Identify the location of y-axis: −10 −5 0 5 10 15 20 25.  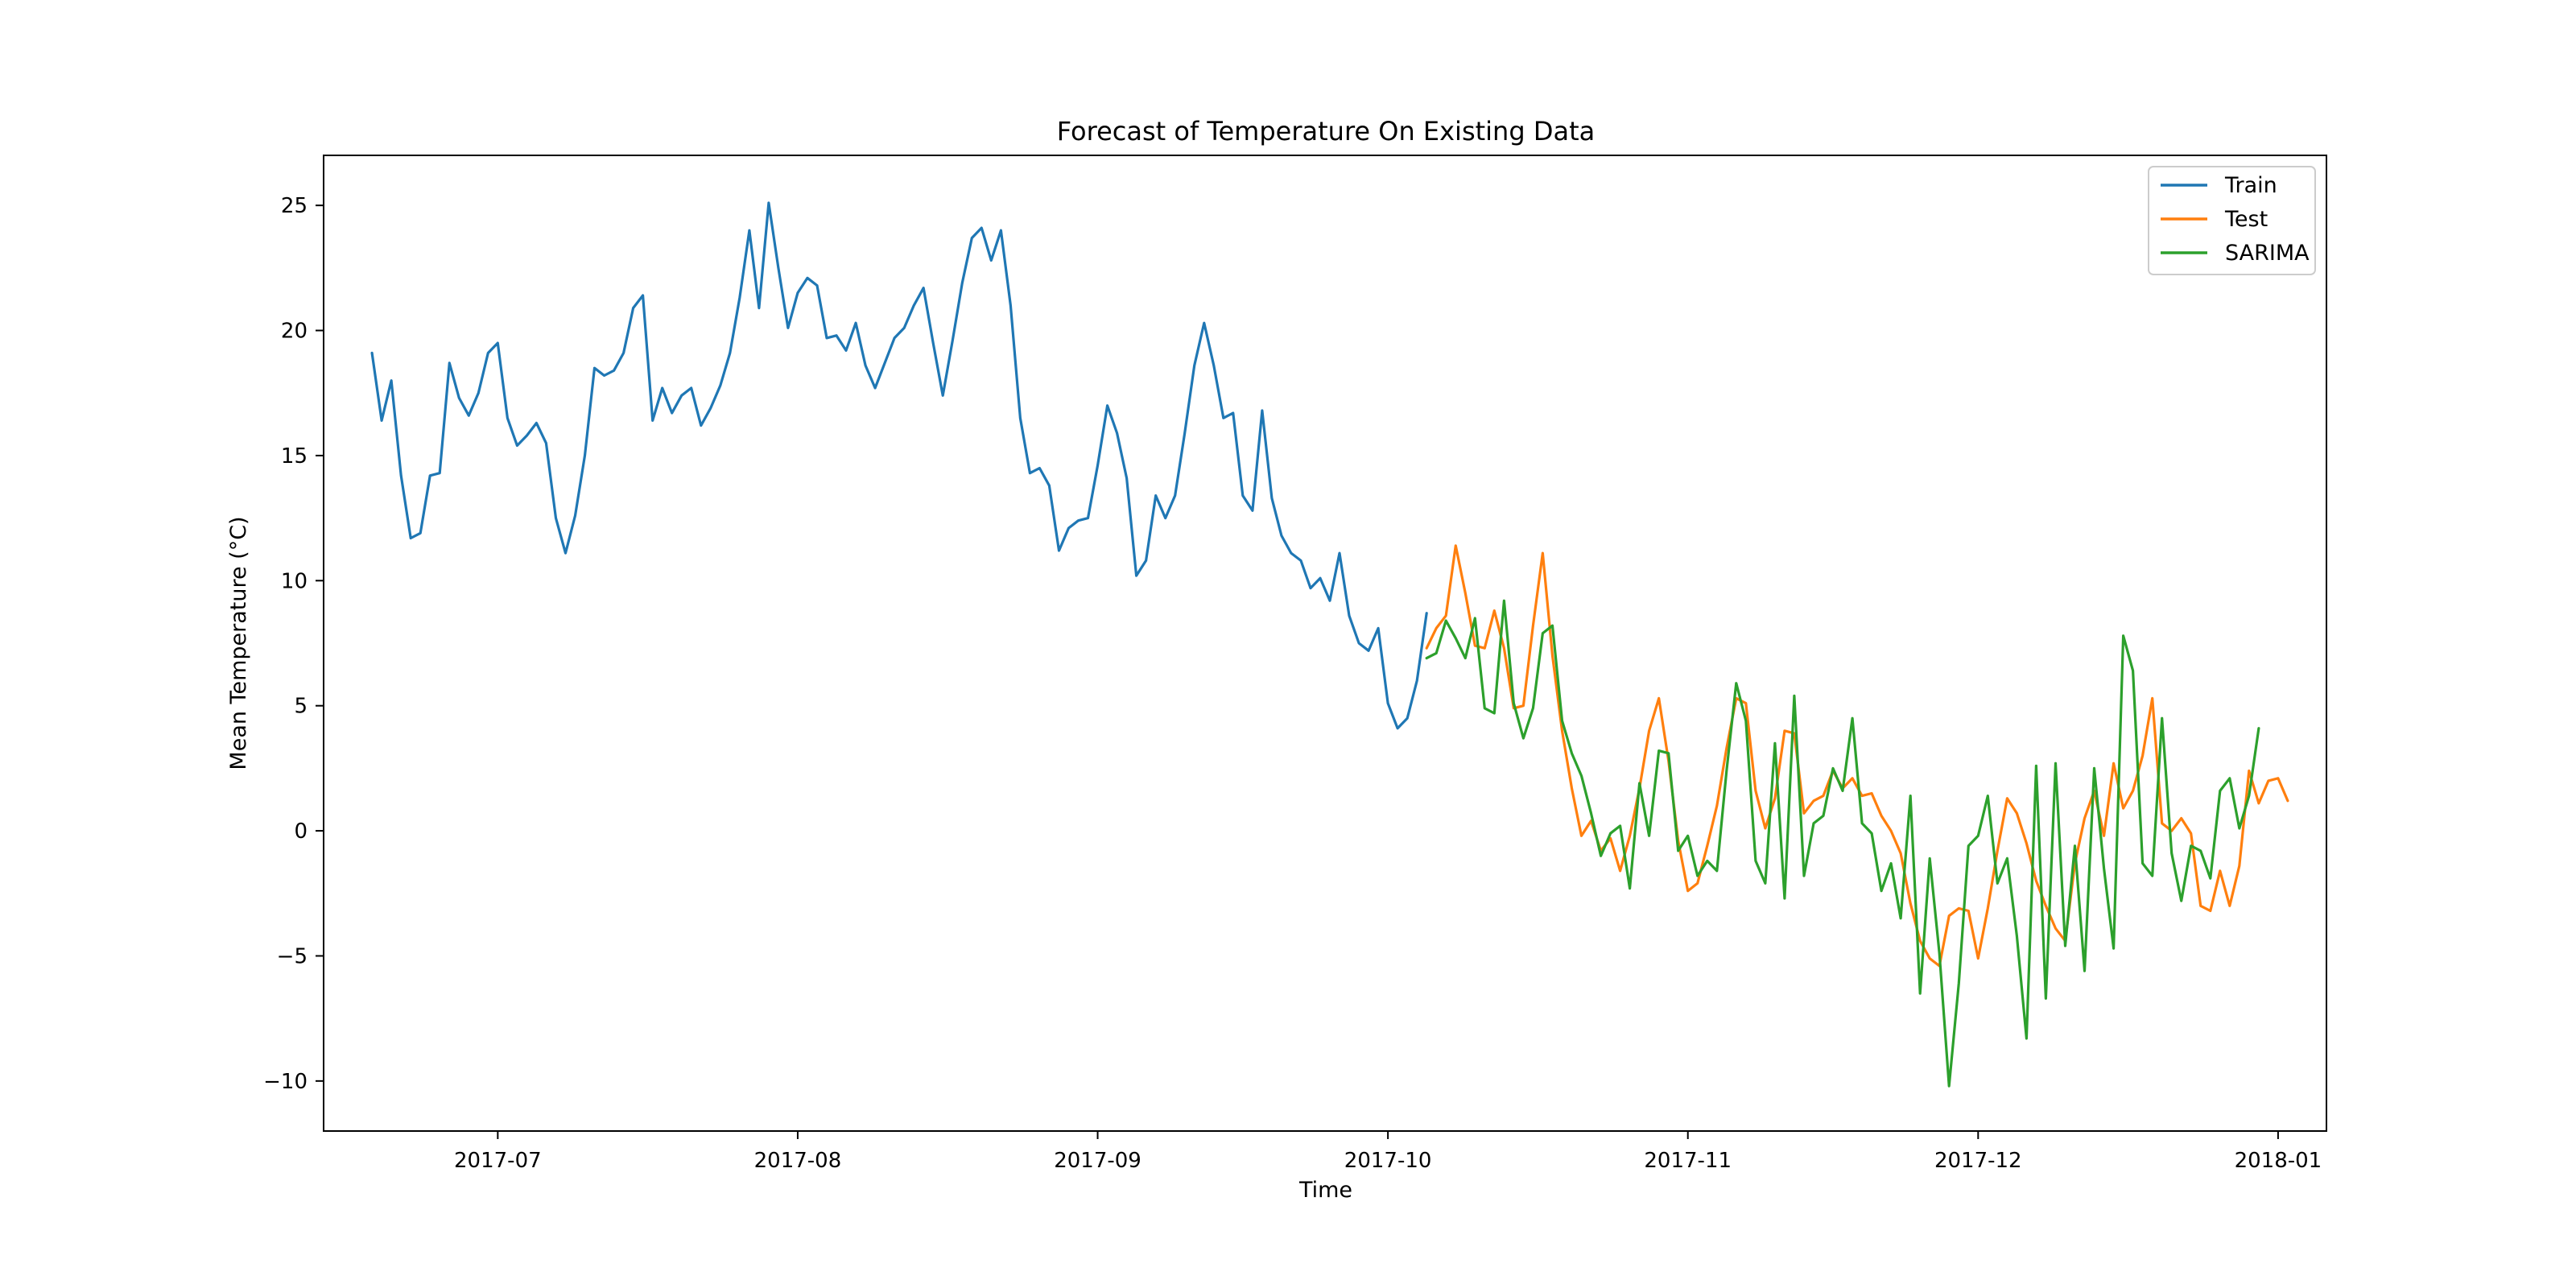
(293, 644).